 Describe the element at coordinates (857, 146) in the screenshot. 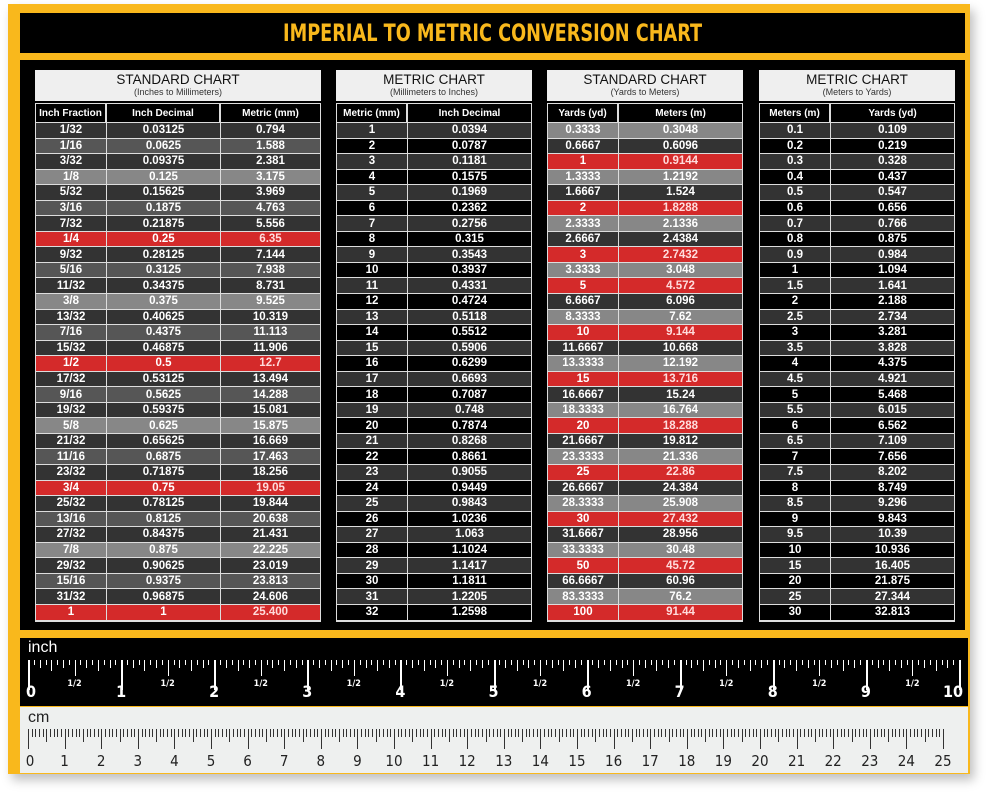

I see `table-row: 0.2 0.219` at that location.